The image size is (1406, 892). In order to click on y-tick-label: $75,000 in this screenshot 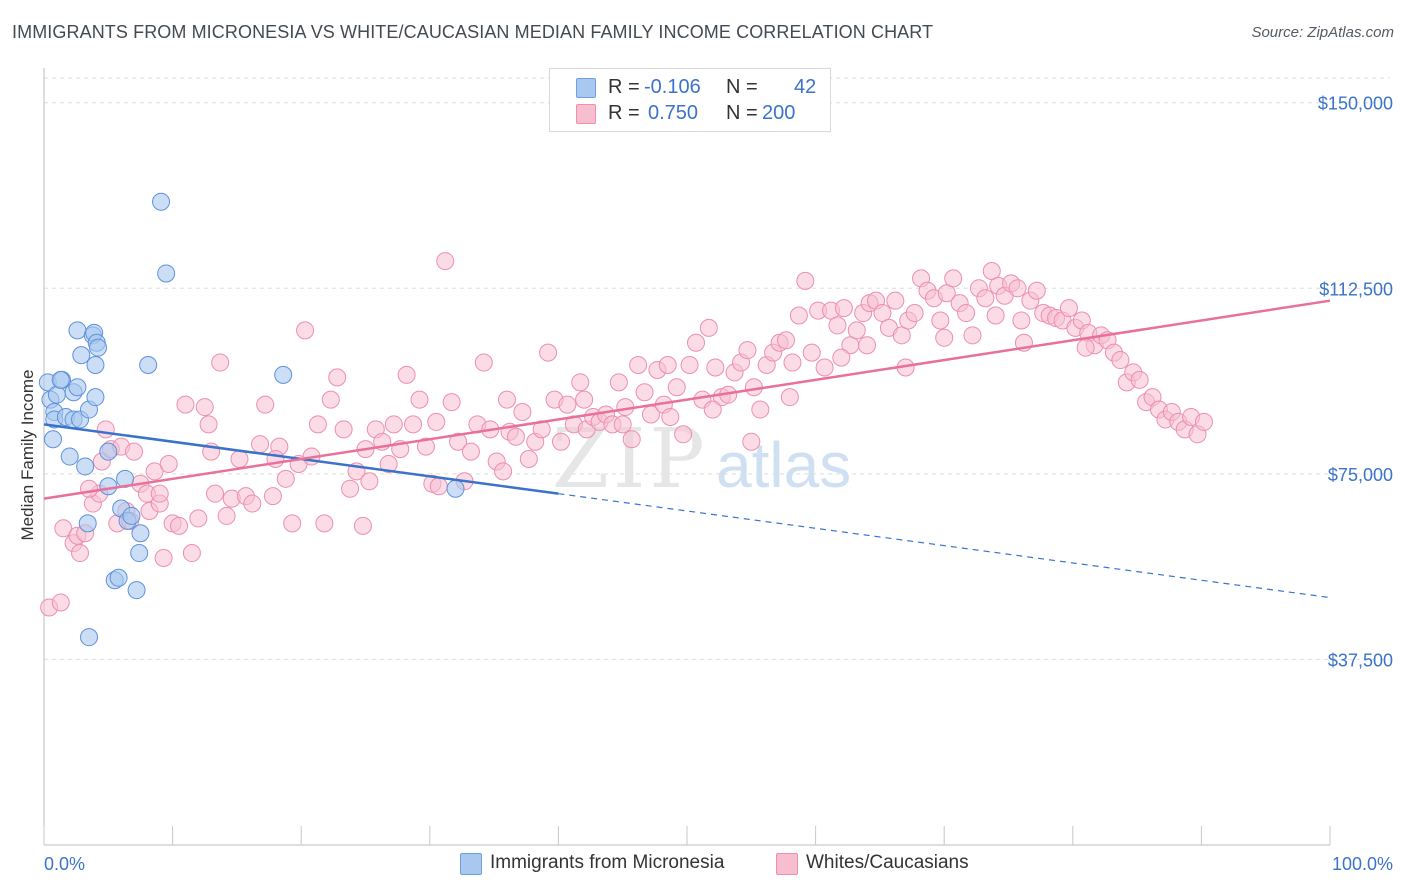, I will do `click(1360, 475)`.